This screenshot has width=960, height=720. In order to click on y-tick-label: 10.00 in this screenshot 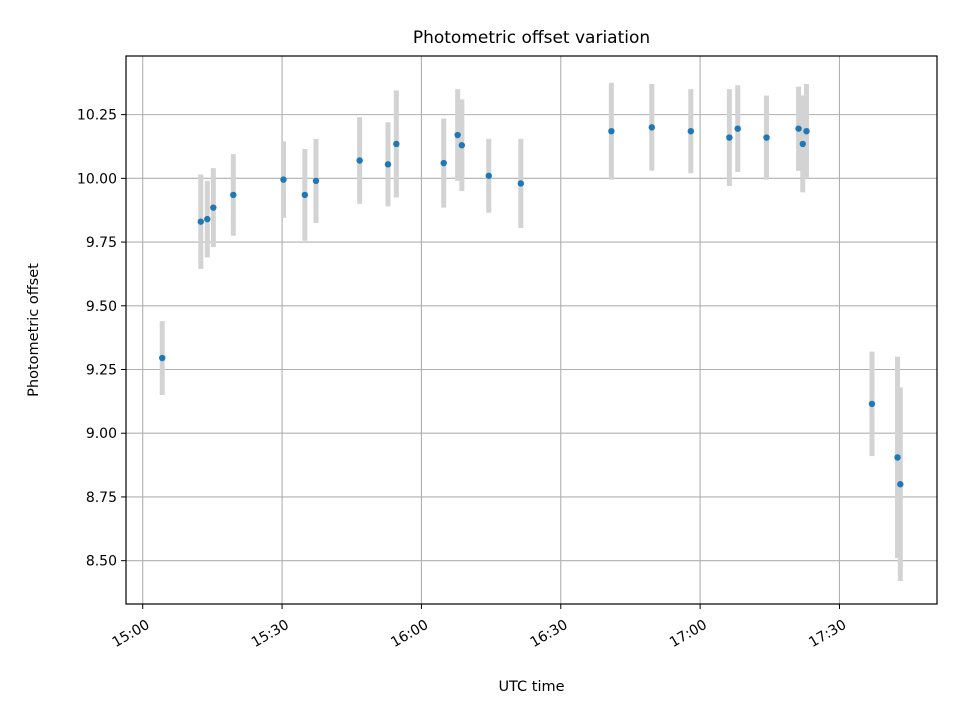, I will do `click(97, 179)`.